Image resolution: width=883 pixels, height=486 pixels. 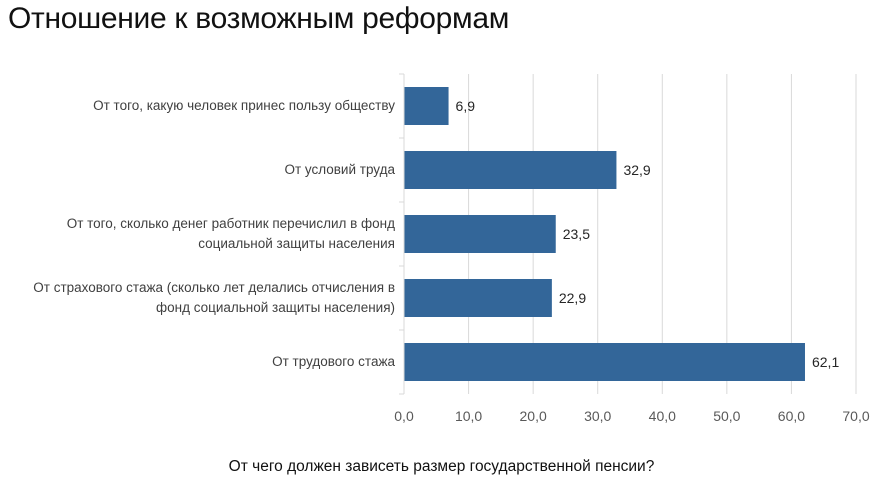 I want to click on data-label: 32,9, so click(x=636, y=170).